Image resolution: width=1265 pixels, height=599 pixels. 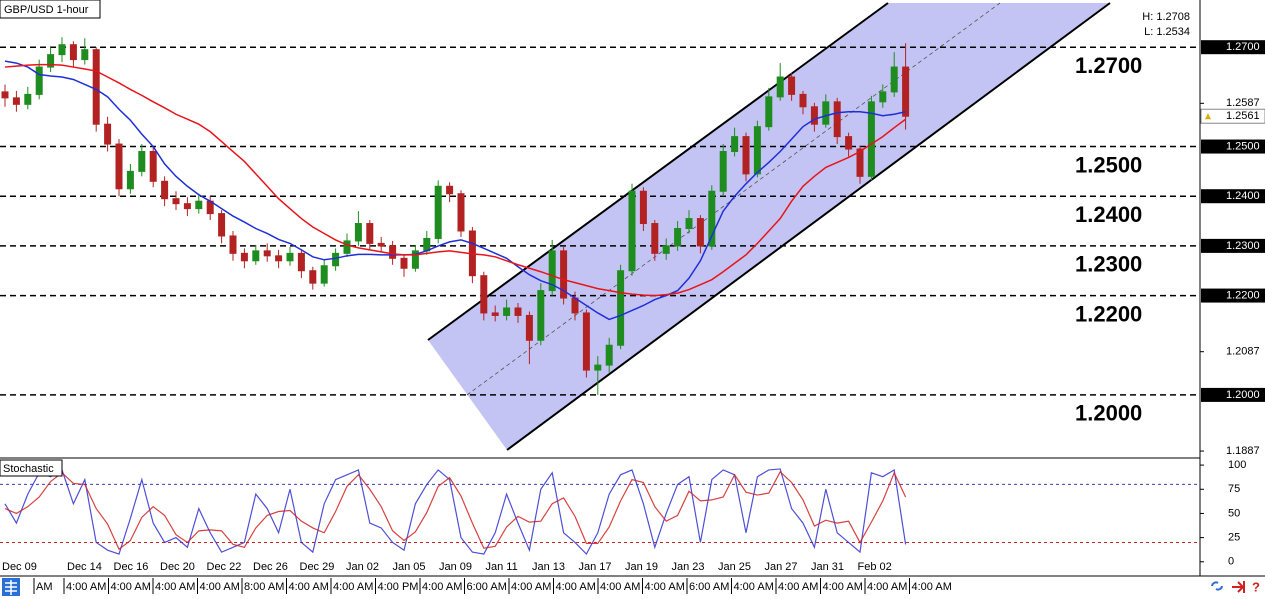 What do you see at coordinates (1234, 513) in the screenshot?
I see `stochastic-tick-label: 50` at bounding box center [1234, 513].